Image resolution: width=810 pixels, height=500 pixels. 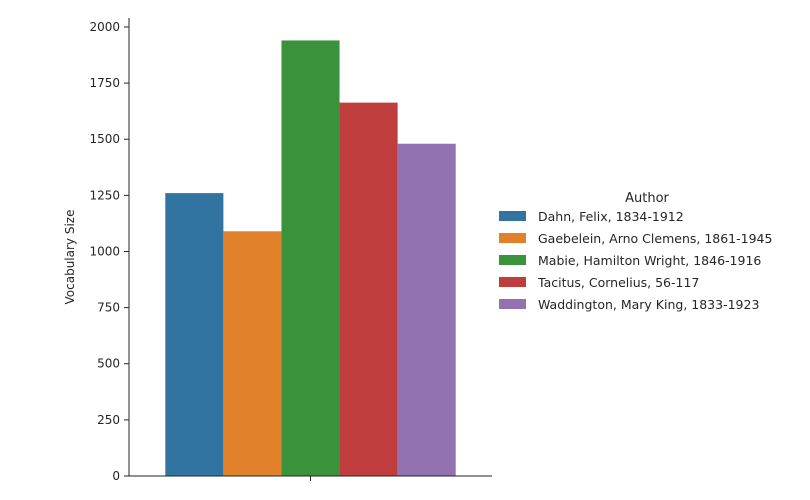 I want to click on y-tick-label: 1750, so click(x=104, y=83).